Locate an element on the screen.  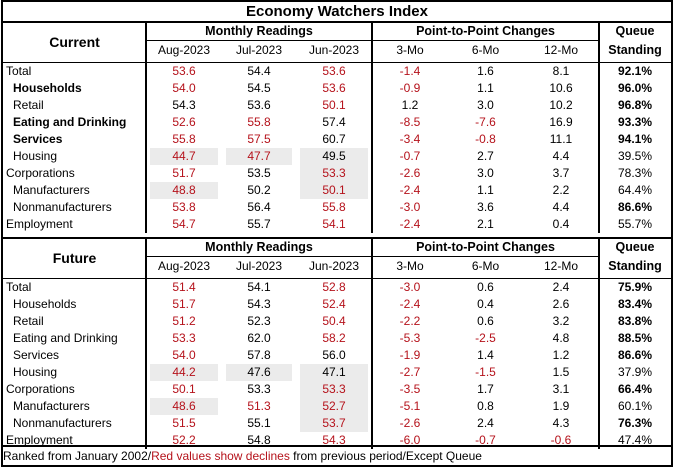
header-bottom-rule is located at coordinates (337, 278).